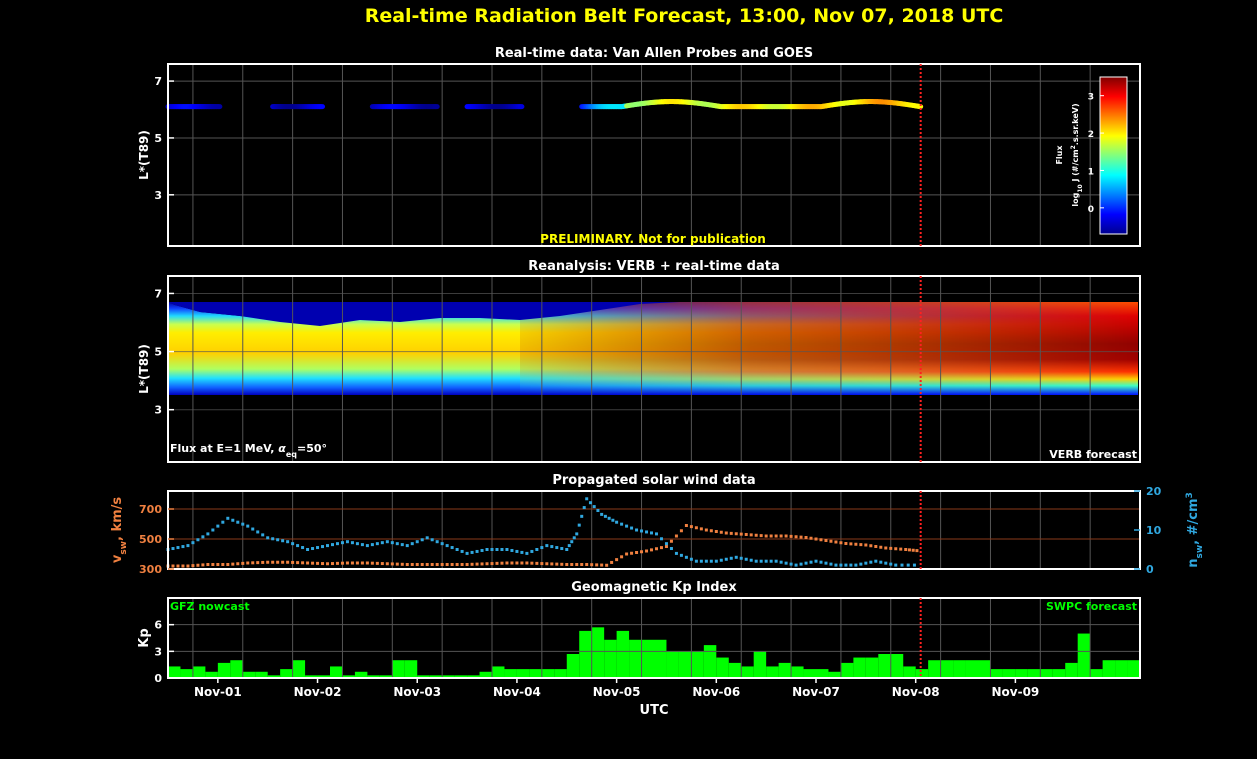 The width and height of the screenshot is (1257, 759). What do you see at coordinates (417, 692) in the screenshot?
I see `x-tick-label: Nov-03` at bounding box center [417, 692].